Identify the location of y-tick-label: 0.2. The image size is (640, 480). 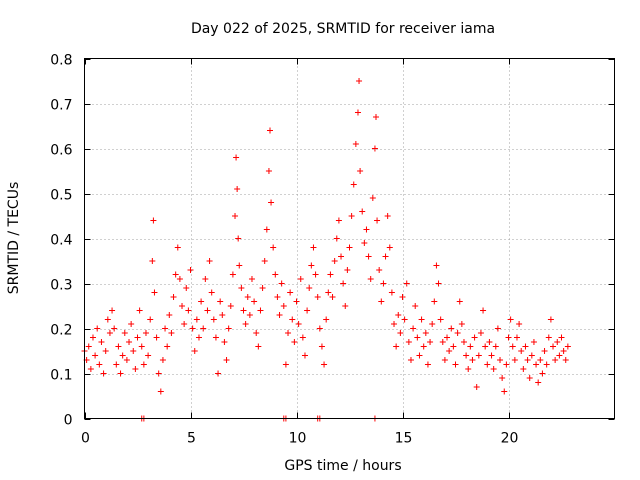
(61, 331).